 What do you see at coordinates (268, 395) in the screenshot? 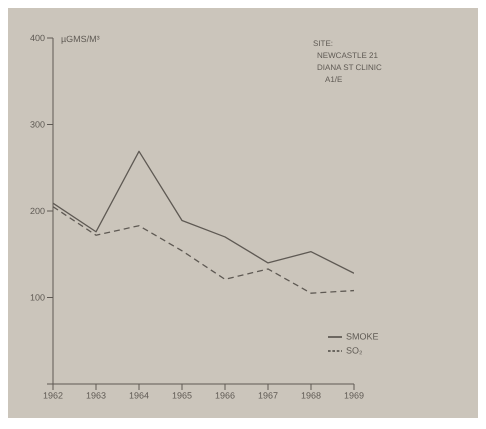
I see `x-tick-label: 1967` at bounding box center [268, 395].